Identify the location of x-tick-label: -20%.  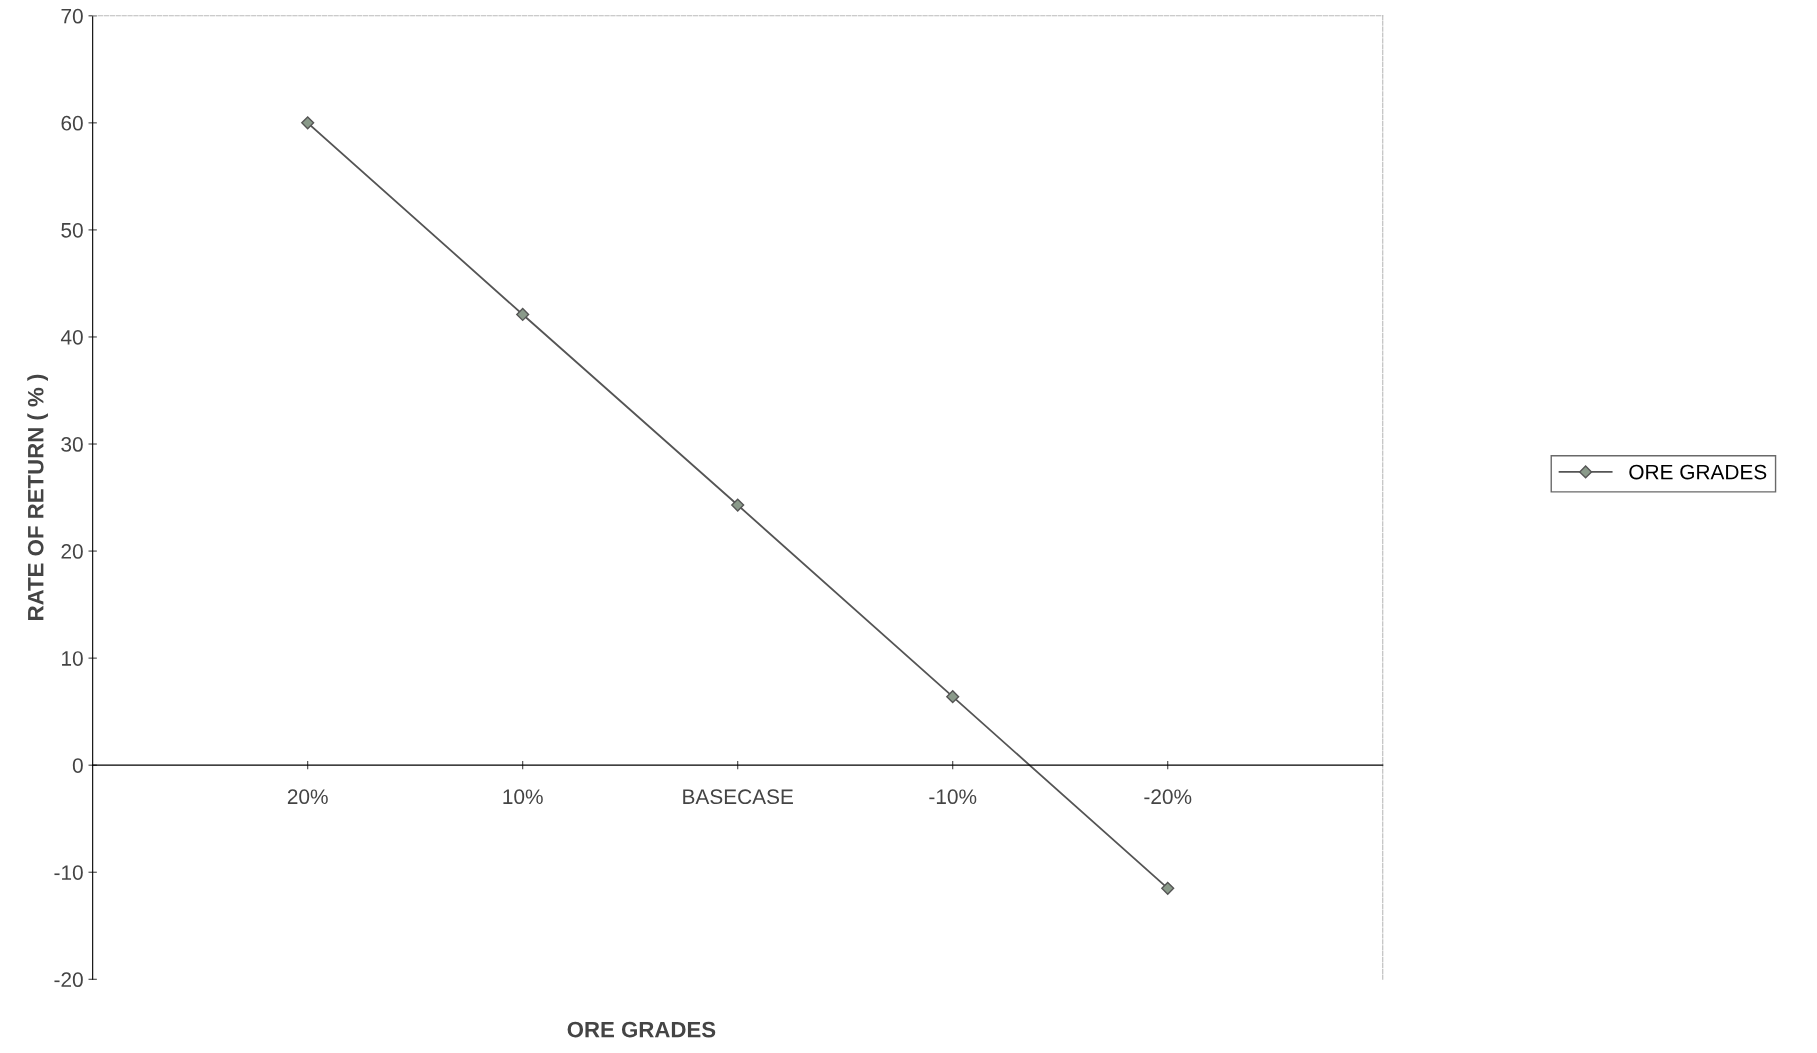
(1168, 797).